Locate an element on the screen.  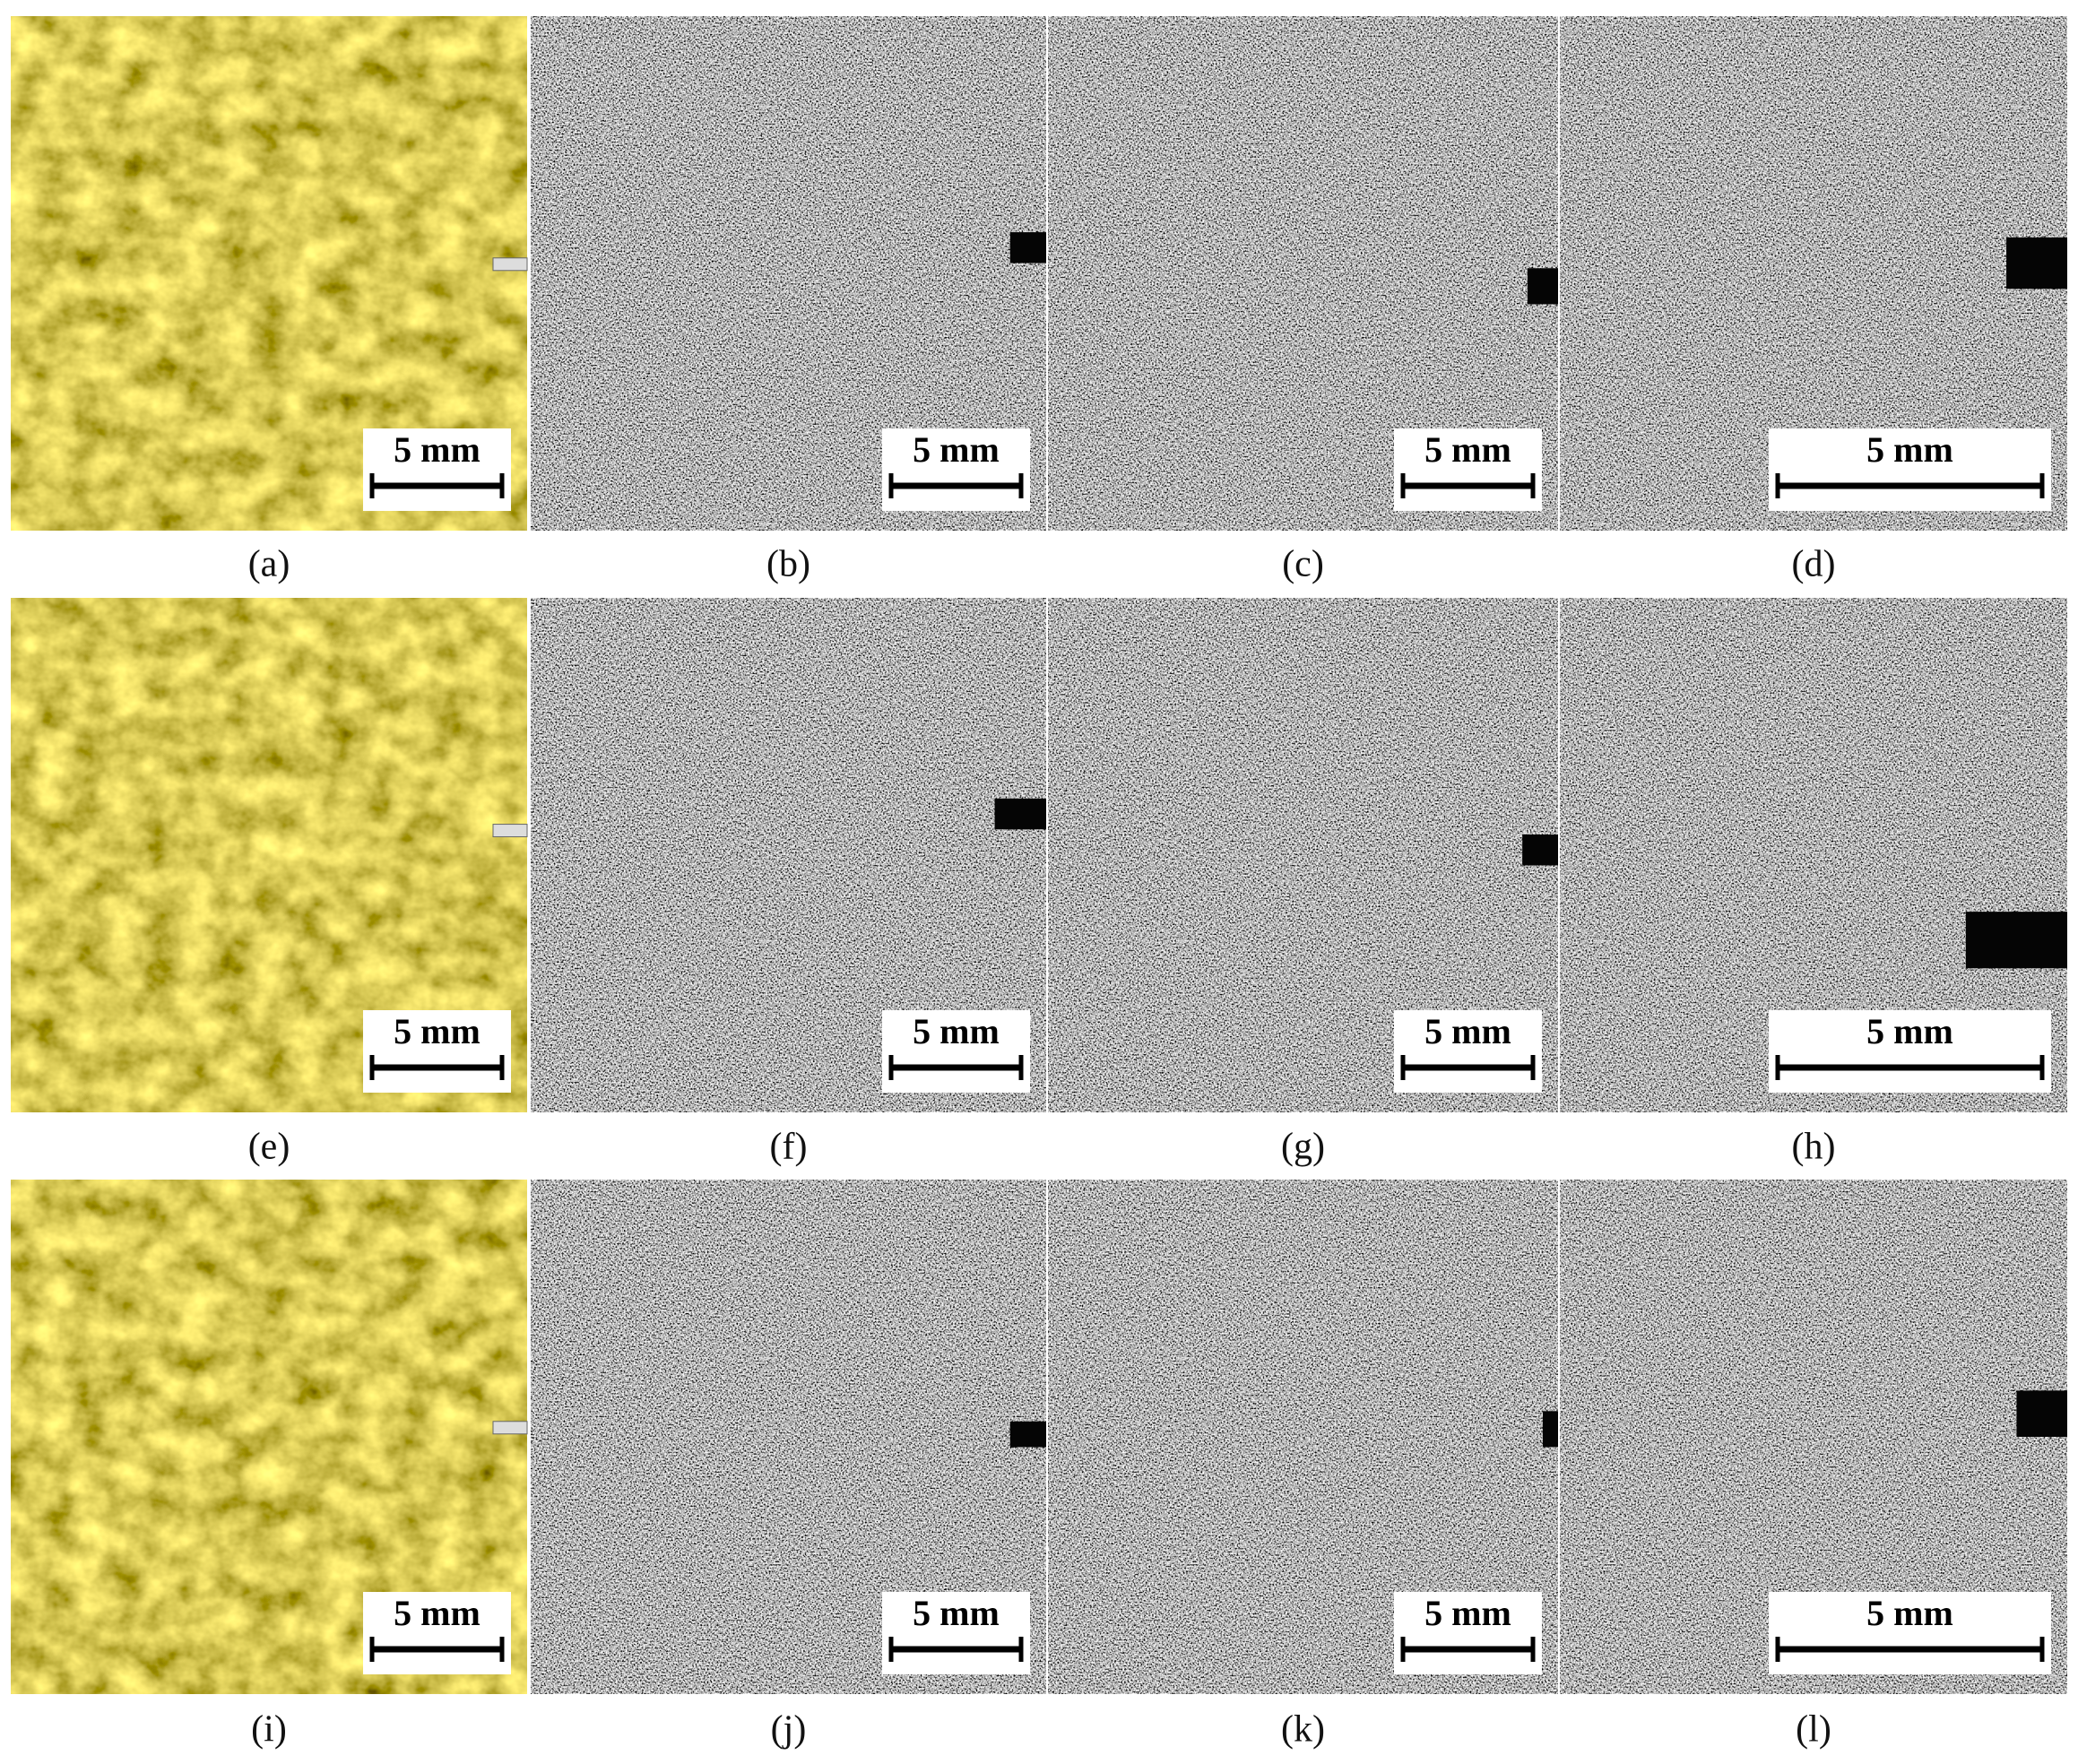
panel: 5 mm (f) is located at coordinates (788, 883).